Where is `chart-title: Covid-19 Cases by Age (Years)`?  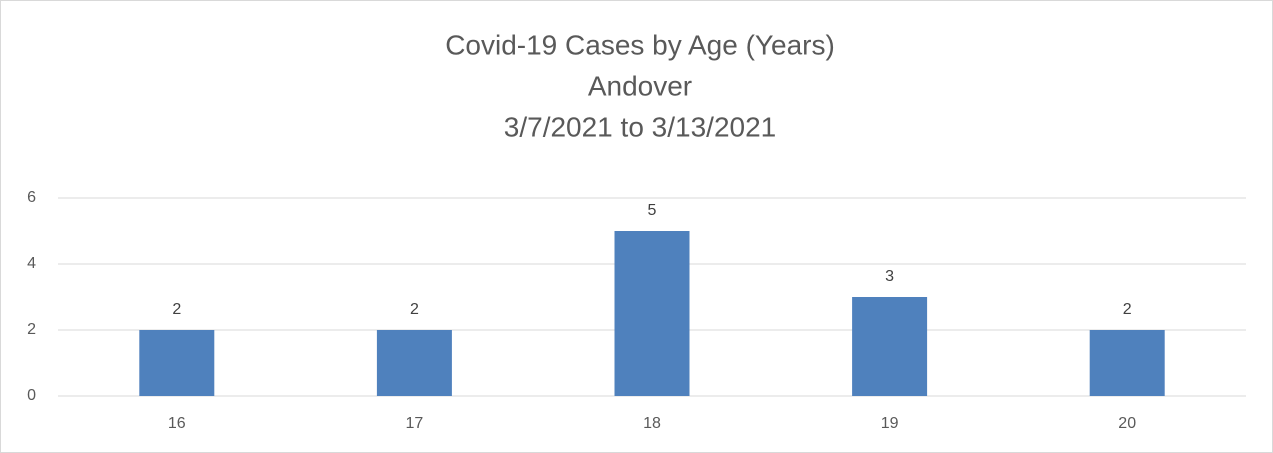
chart-title: Covid-19 Cases by Age (Years) is located at coordinates (640, 44).